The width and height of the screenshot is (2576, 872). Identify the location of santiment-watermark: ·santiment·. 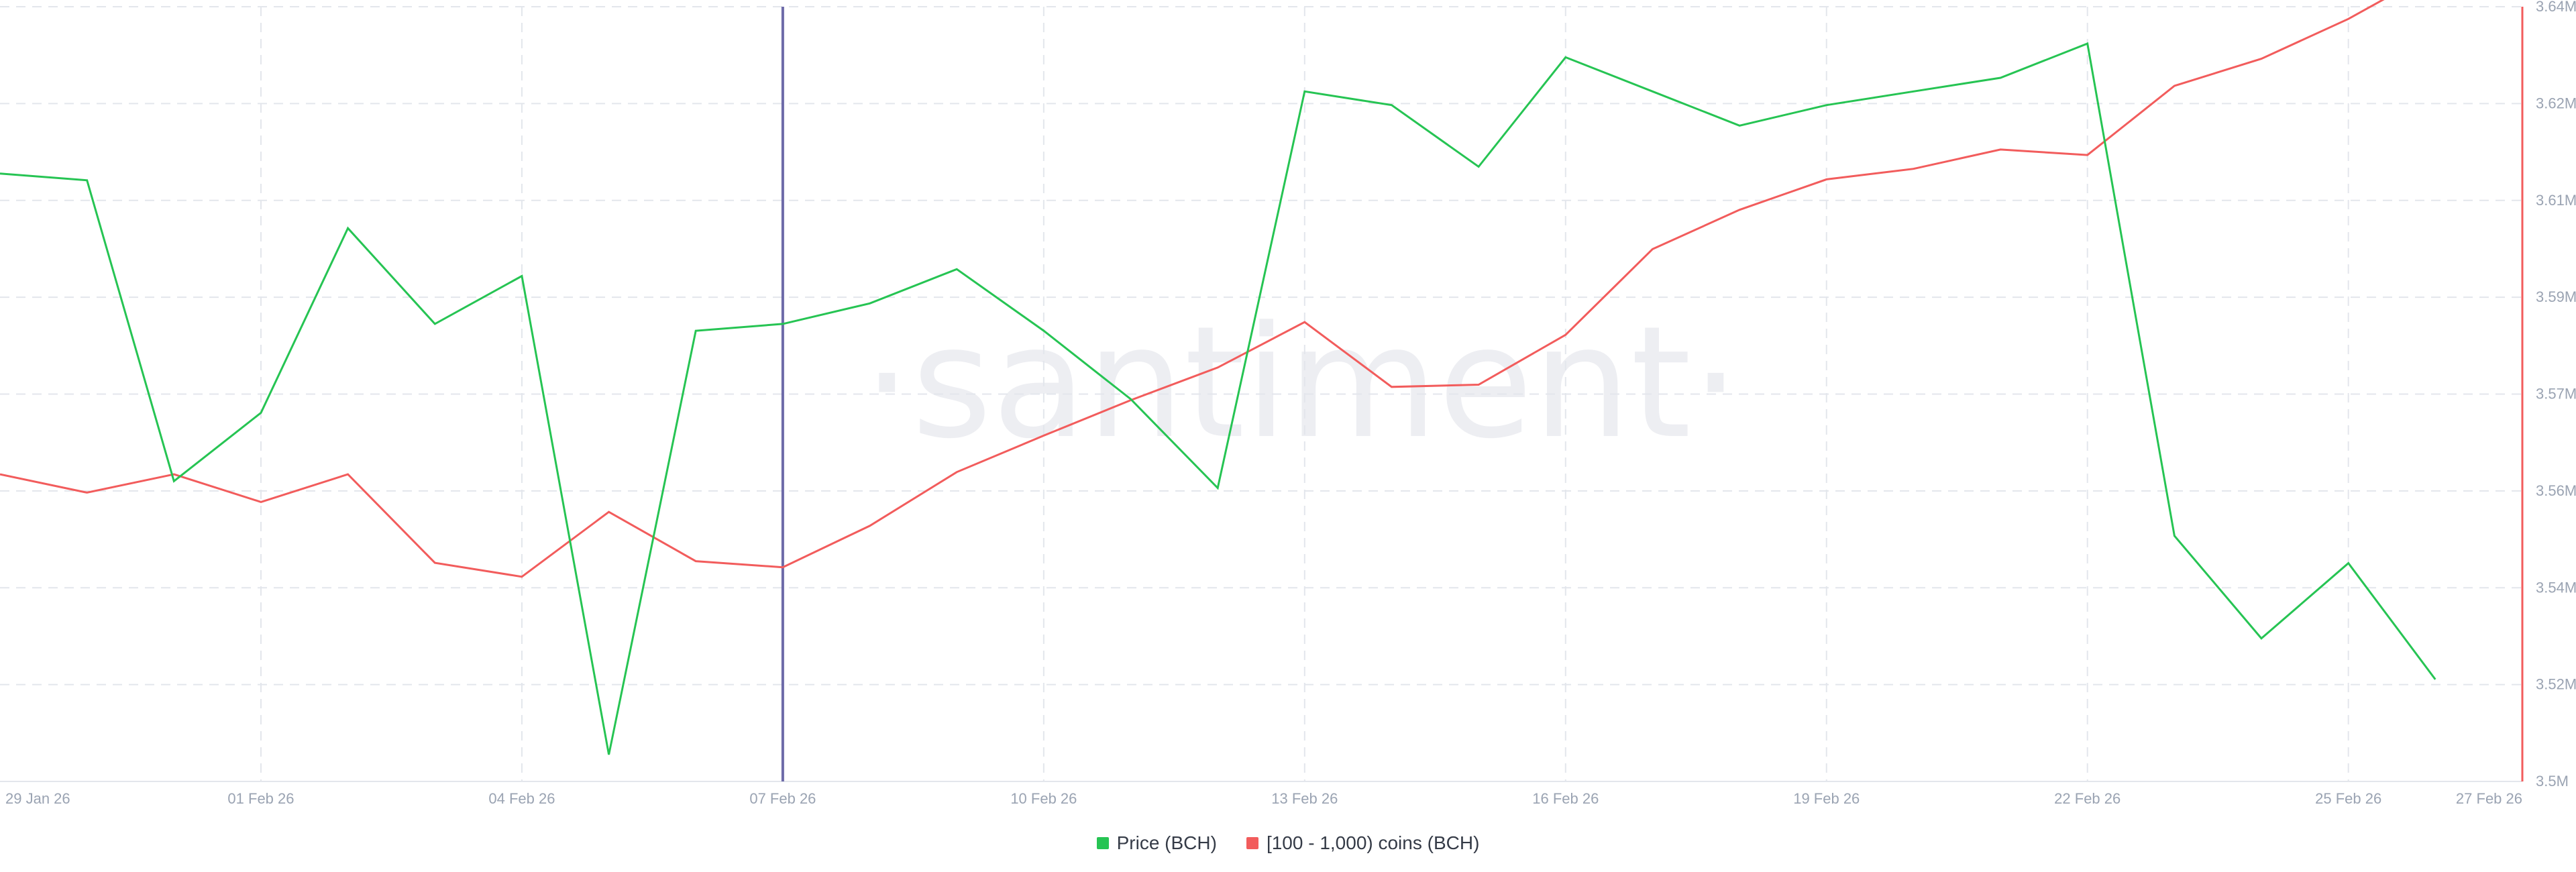
(1301, 384).